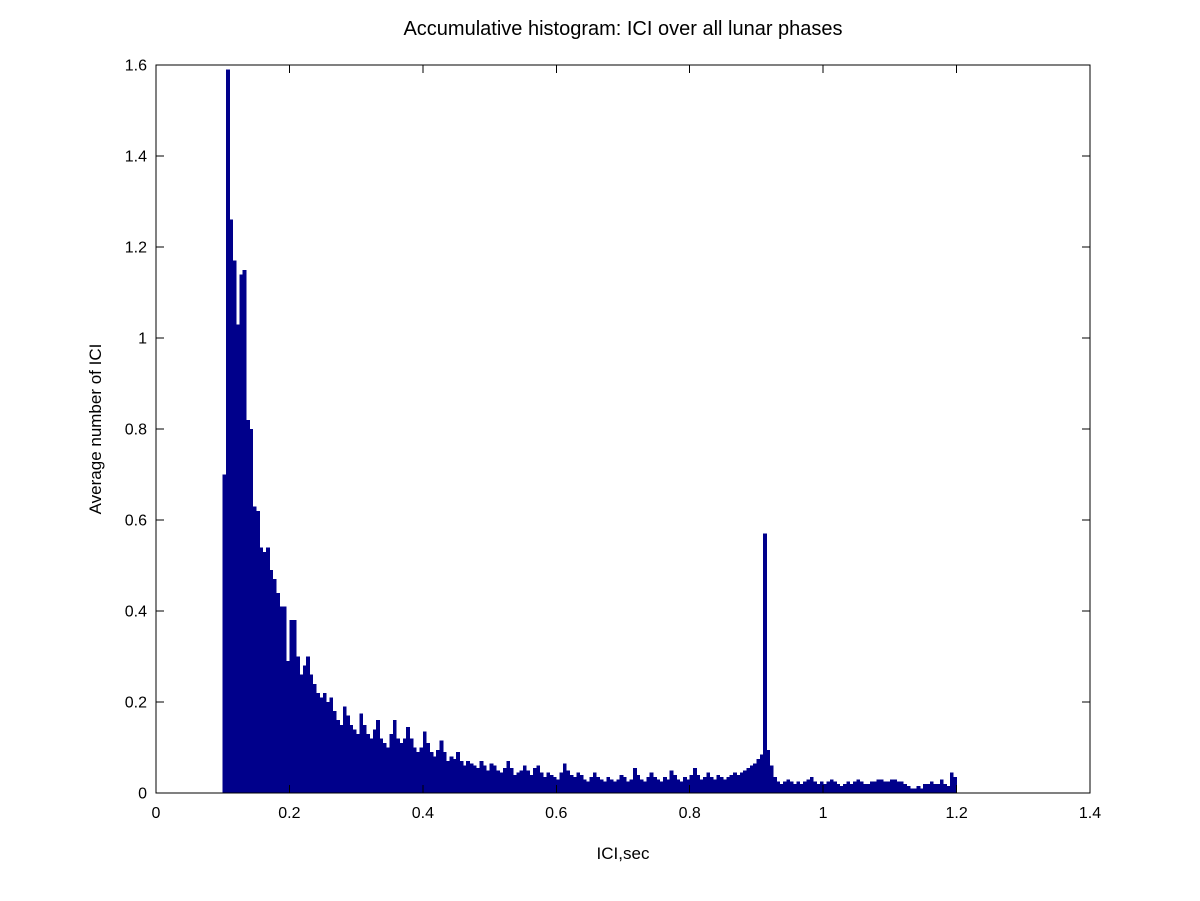 The height and width of the screenshot is (901, 1200). What do you see at coordinates (823, 813) in the screenshot?
I see `x-tick-label: 1` at bounding box center [823, 813].